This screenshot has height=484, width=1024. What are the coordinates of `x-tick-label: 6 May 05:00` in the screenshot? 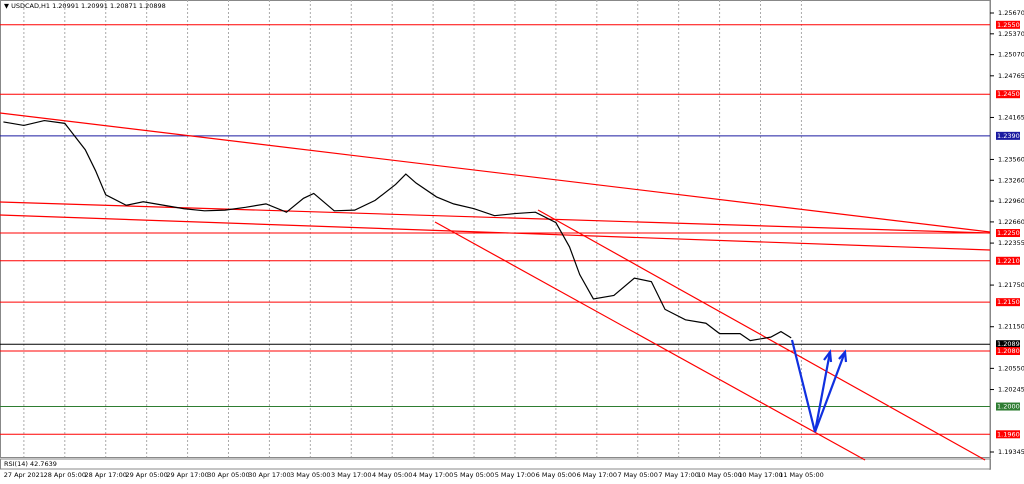 It's located at (556, 475).